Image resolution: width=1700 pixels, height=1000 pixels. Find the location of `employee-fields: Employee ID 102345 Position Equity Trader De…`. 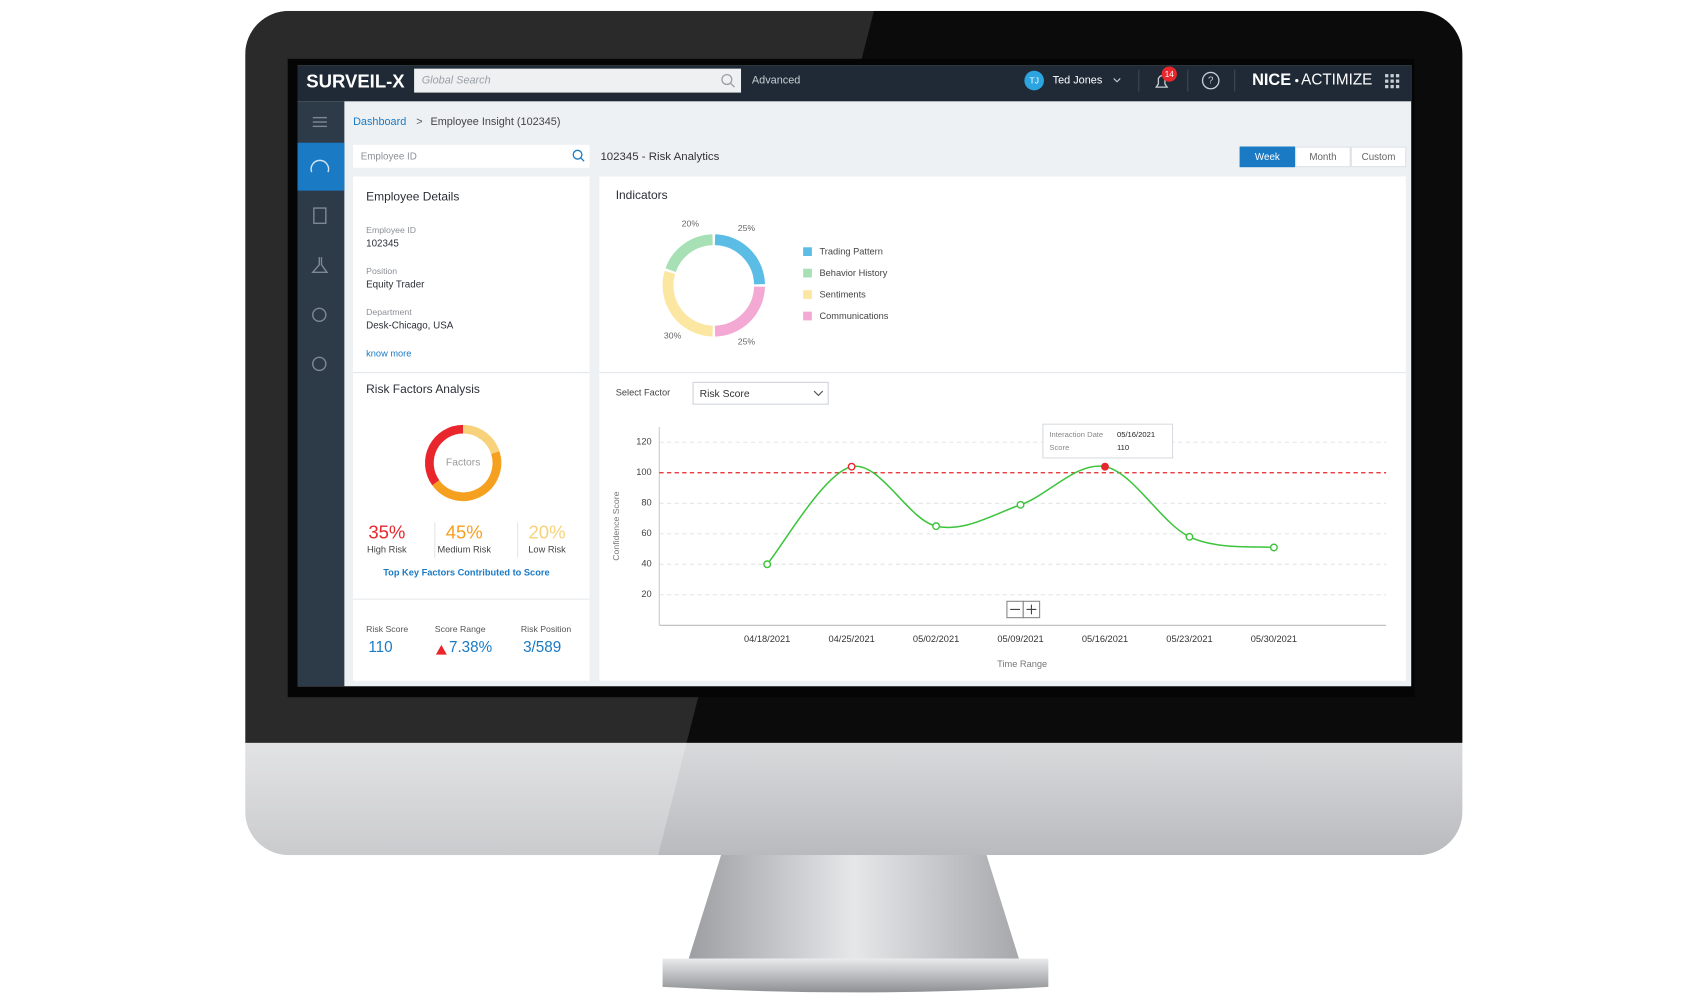

employee-fields: Employee ID 102345 Position Equity Trader De… is located at coordinates (410, 278).